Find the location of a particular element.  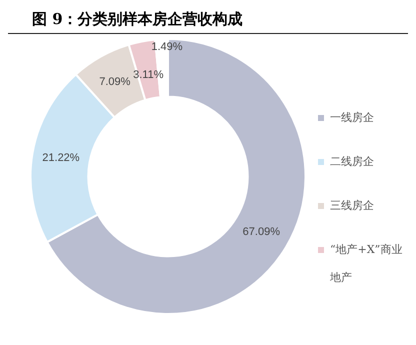

chart-title: 图 9：分类别样本房企营收构成 is located at coordinates (208, 21).